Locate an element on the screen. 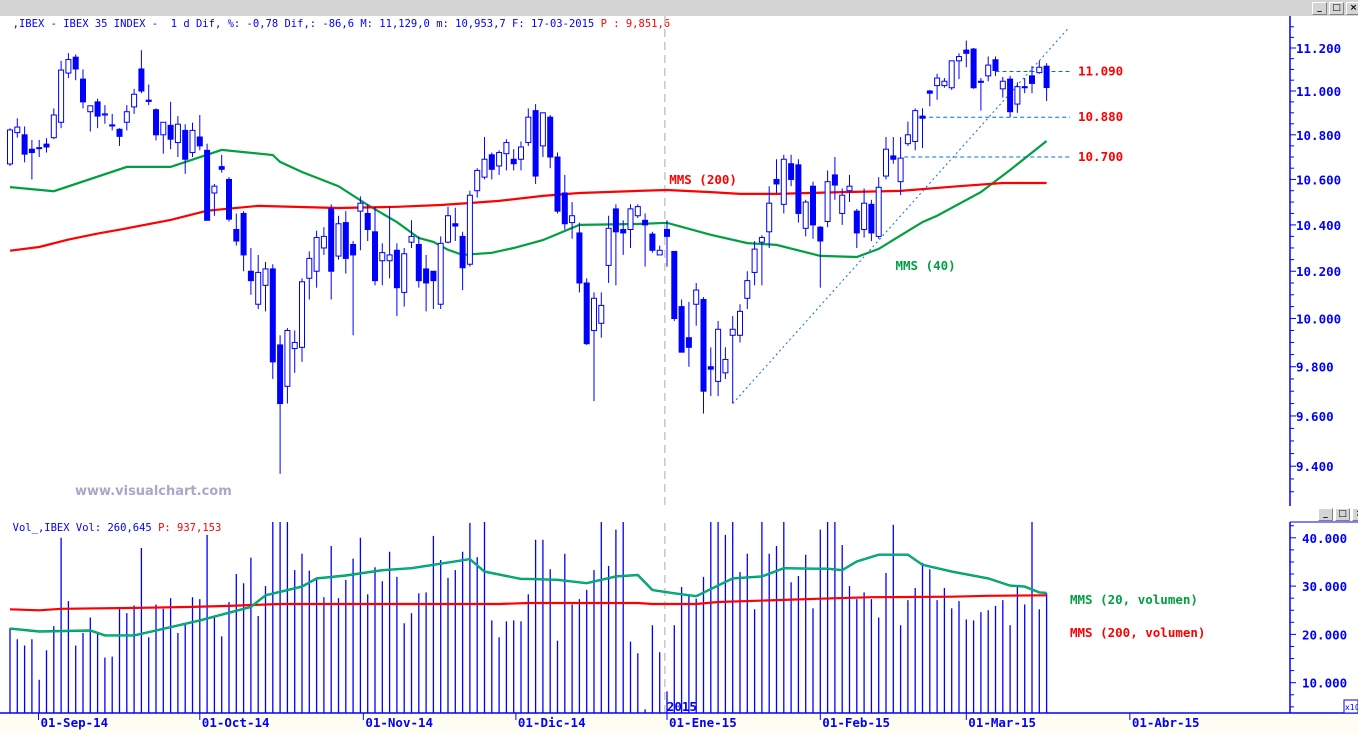 The height and width of the screenshot is (733, 1358). price-header-p: P : 9,851,6 is located at coordinates (635, 24).